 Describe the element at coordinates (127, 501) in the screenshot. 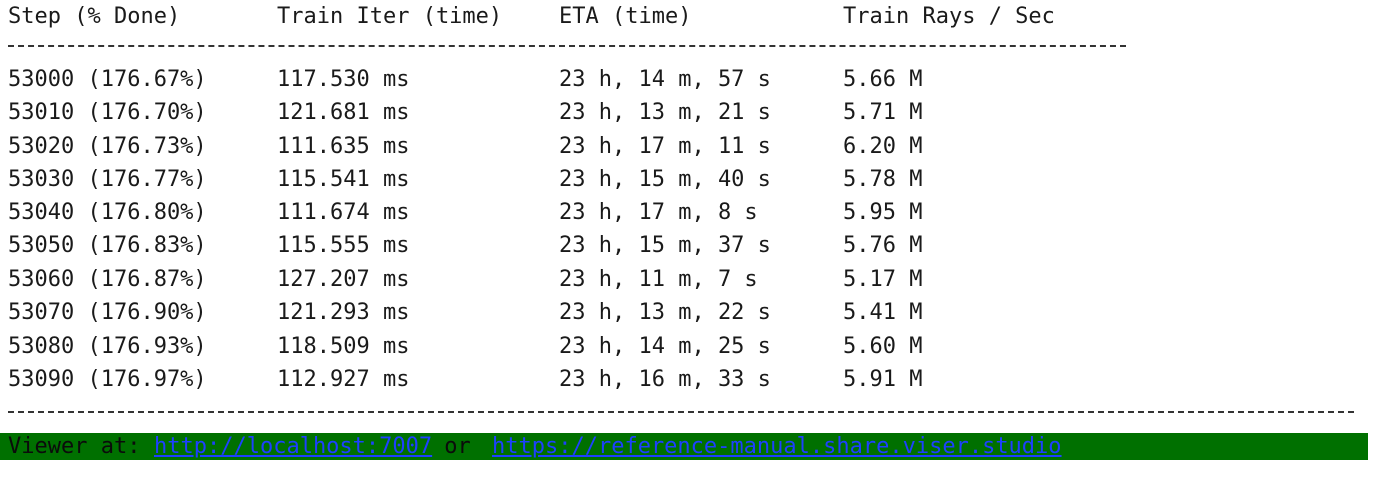

I see `log-timestamp: [03:05:04]` at that location.